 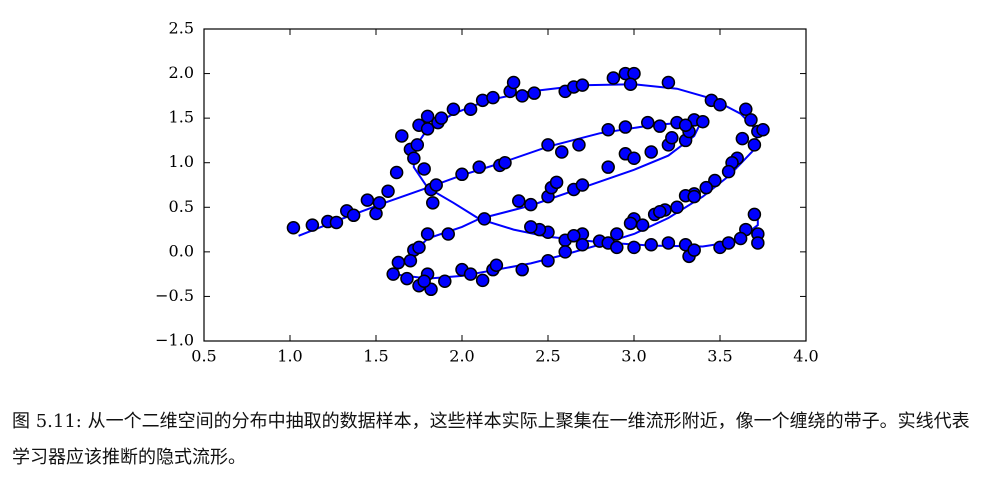 I want to click on y-tick-label: 1.0, so click(x=181, y=161).